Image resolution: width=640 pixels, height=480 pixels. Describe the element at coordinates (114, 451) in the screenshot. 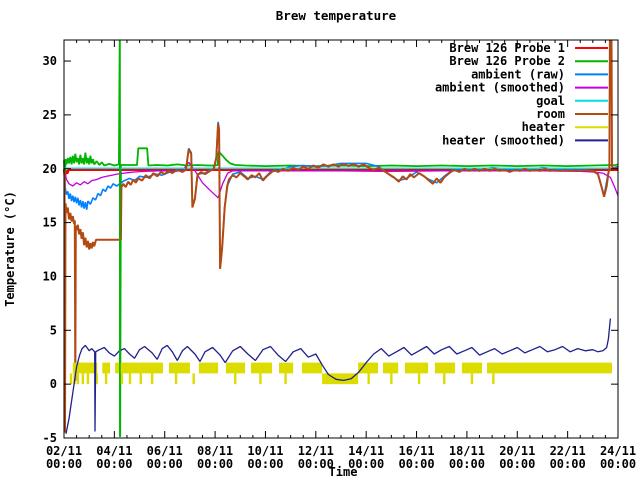

I see `x-tick-date: 04/11` at that location.